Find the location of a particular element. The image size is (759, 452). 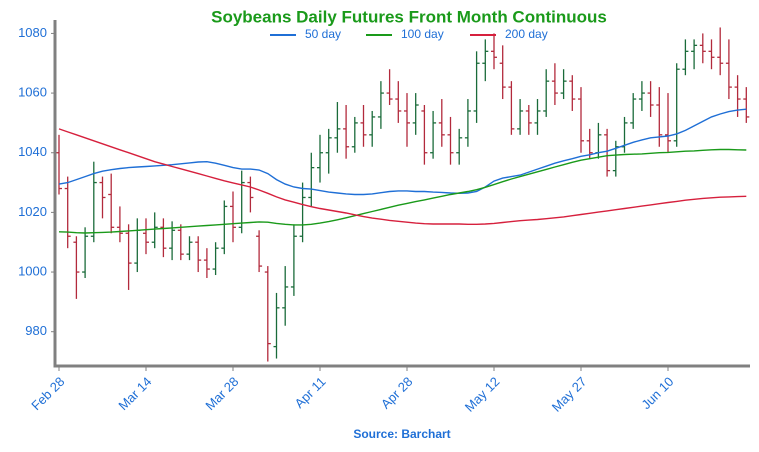

y-tick-label: 1040 is located at coordinates (32, 151).